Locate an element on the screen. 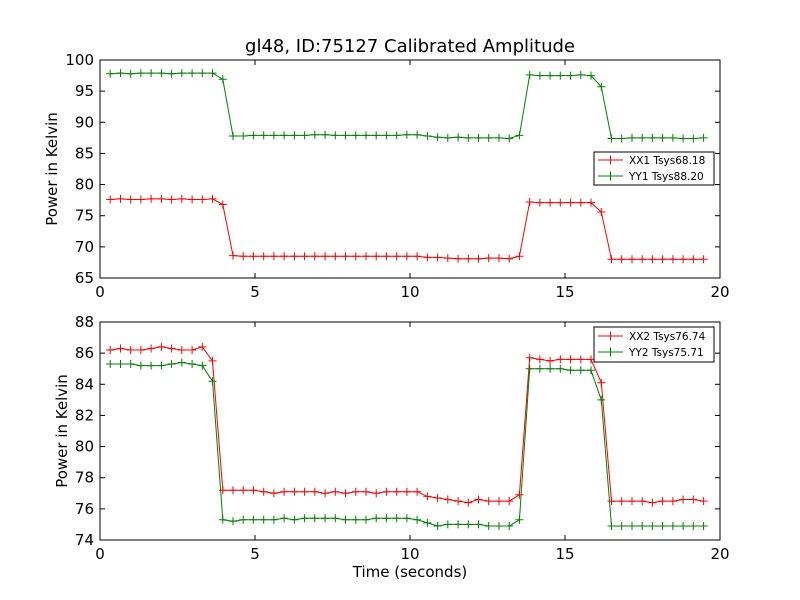 This screenshot has height=600, width=800. bottom-y-axis-label: Power in Kelvin is located at coordinates (62, 431).